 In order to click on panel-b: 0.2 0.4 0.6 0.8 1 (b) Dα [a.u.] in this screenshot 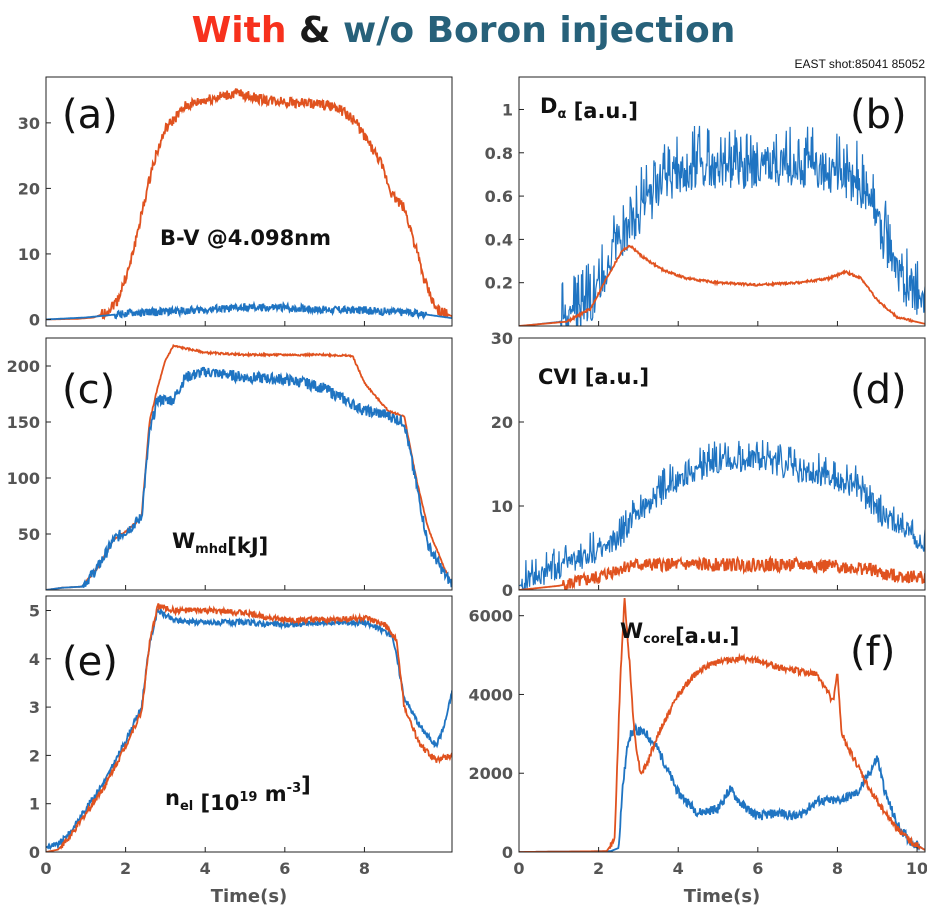, I will do `click(705, 201)`.